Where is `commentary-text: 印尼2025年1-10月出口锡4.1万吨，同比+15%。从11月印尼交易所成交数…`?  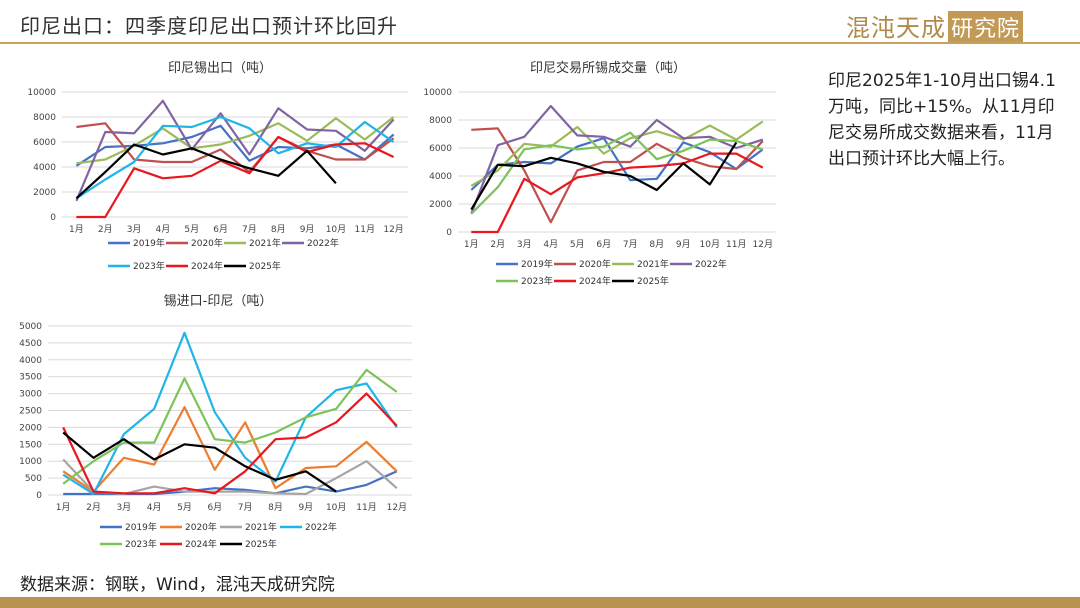 commentary-text: 印尼2025年1-10月出口锡4.1万吨，同比+15%。从11月印尼交易所成交数… is located at coordinates (942, 120).